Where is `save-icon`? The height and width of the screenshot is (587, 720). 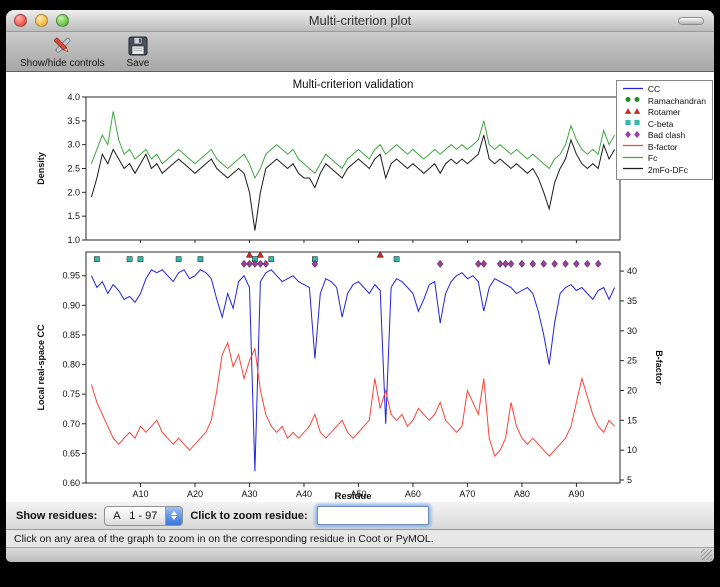 save-icon is located at coordinates (138, 46).